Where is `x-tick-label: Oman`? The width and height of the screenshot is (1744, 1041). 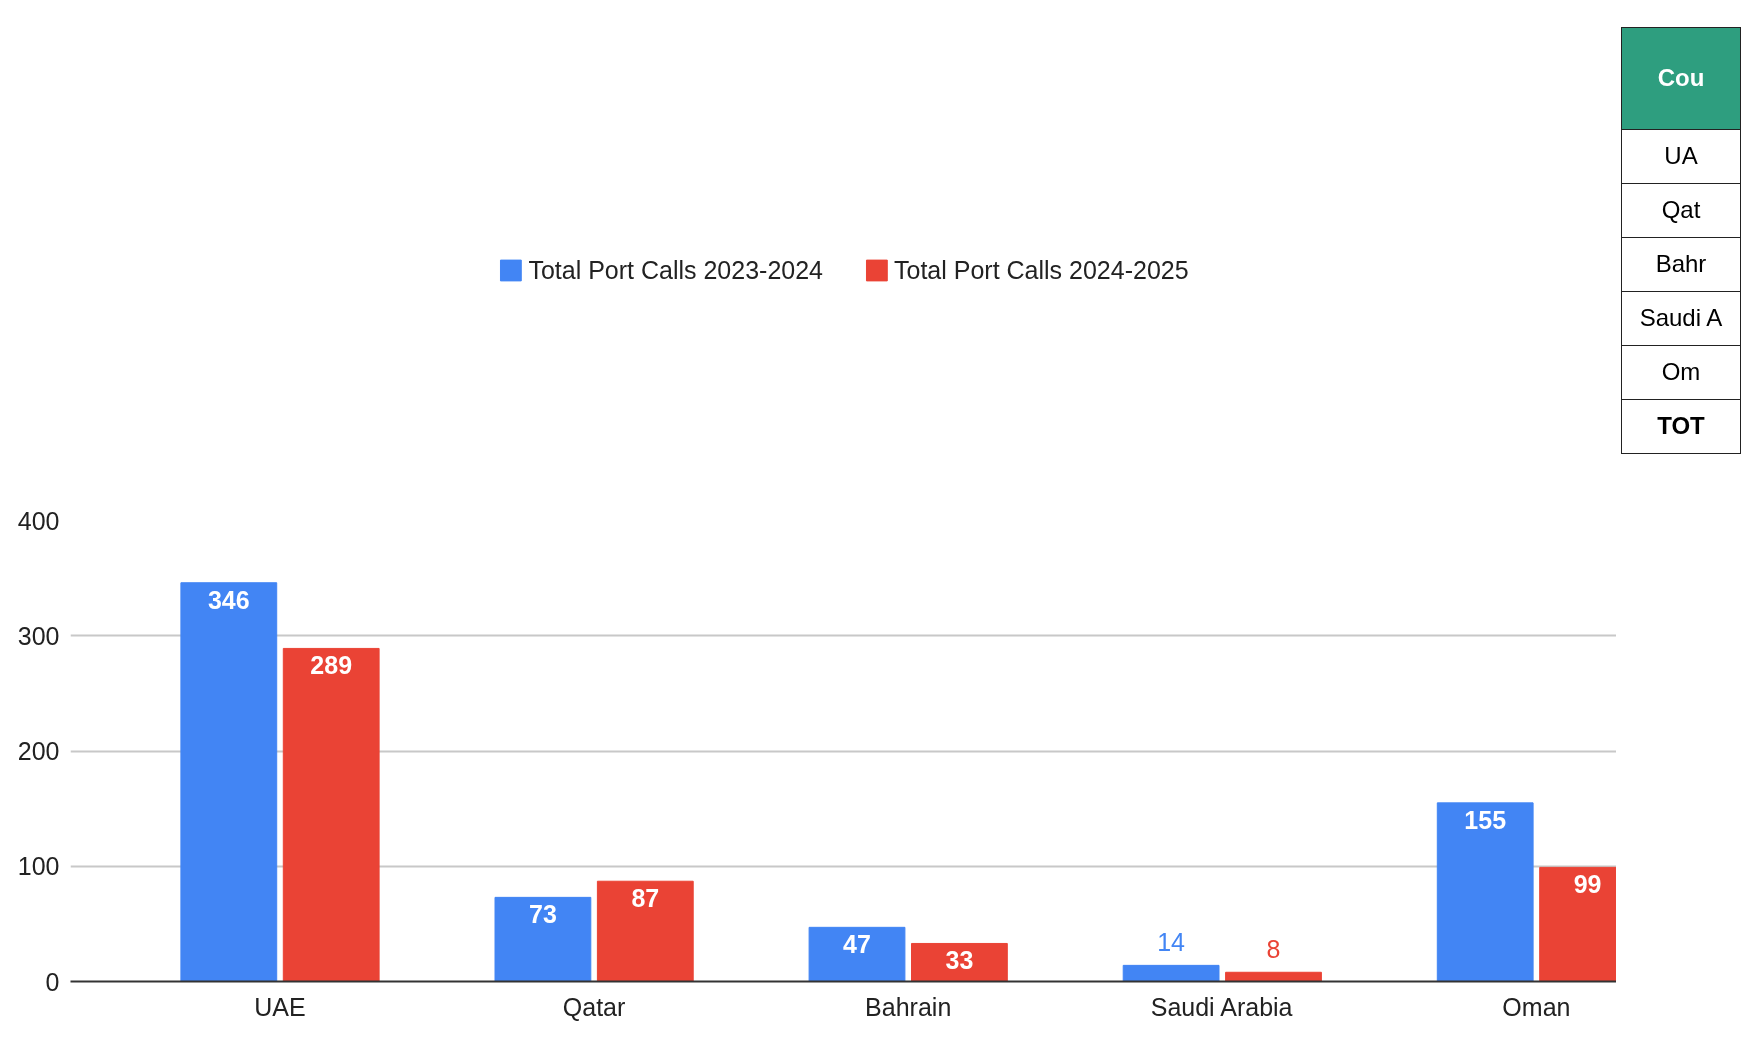
x-tick-label: Oman is located at coordinates (1536, 1006).